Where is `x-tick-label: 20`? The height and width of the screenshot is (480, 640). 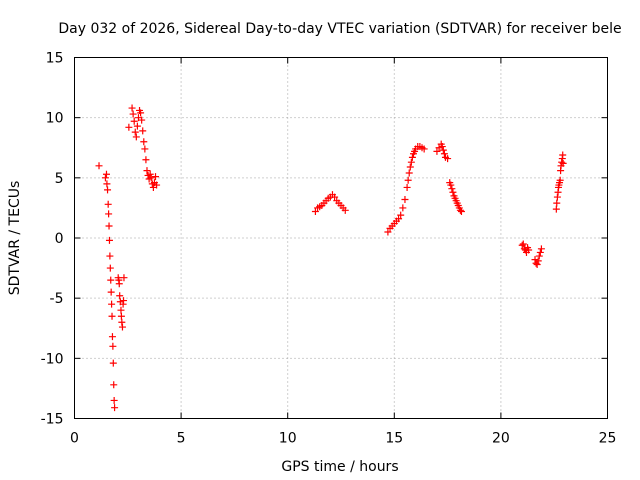 x-tick-label: 20 is located at coordinates (501, 439).